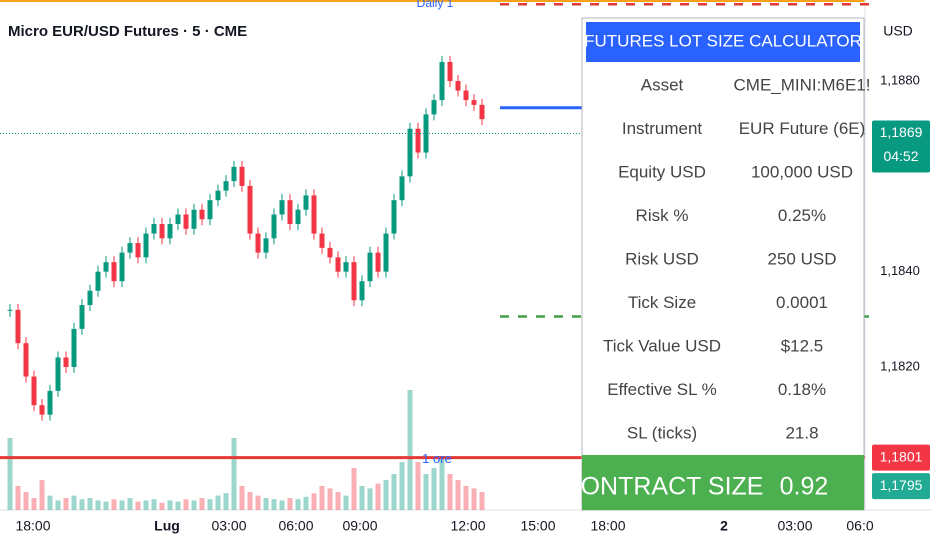 The height and width of the screenshot is (550, 932). What do you see at coordinates (900, 270) in the screenshot?
I see `y-tick-label: 1,1840` at bounding box center [900, 270].